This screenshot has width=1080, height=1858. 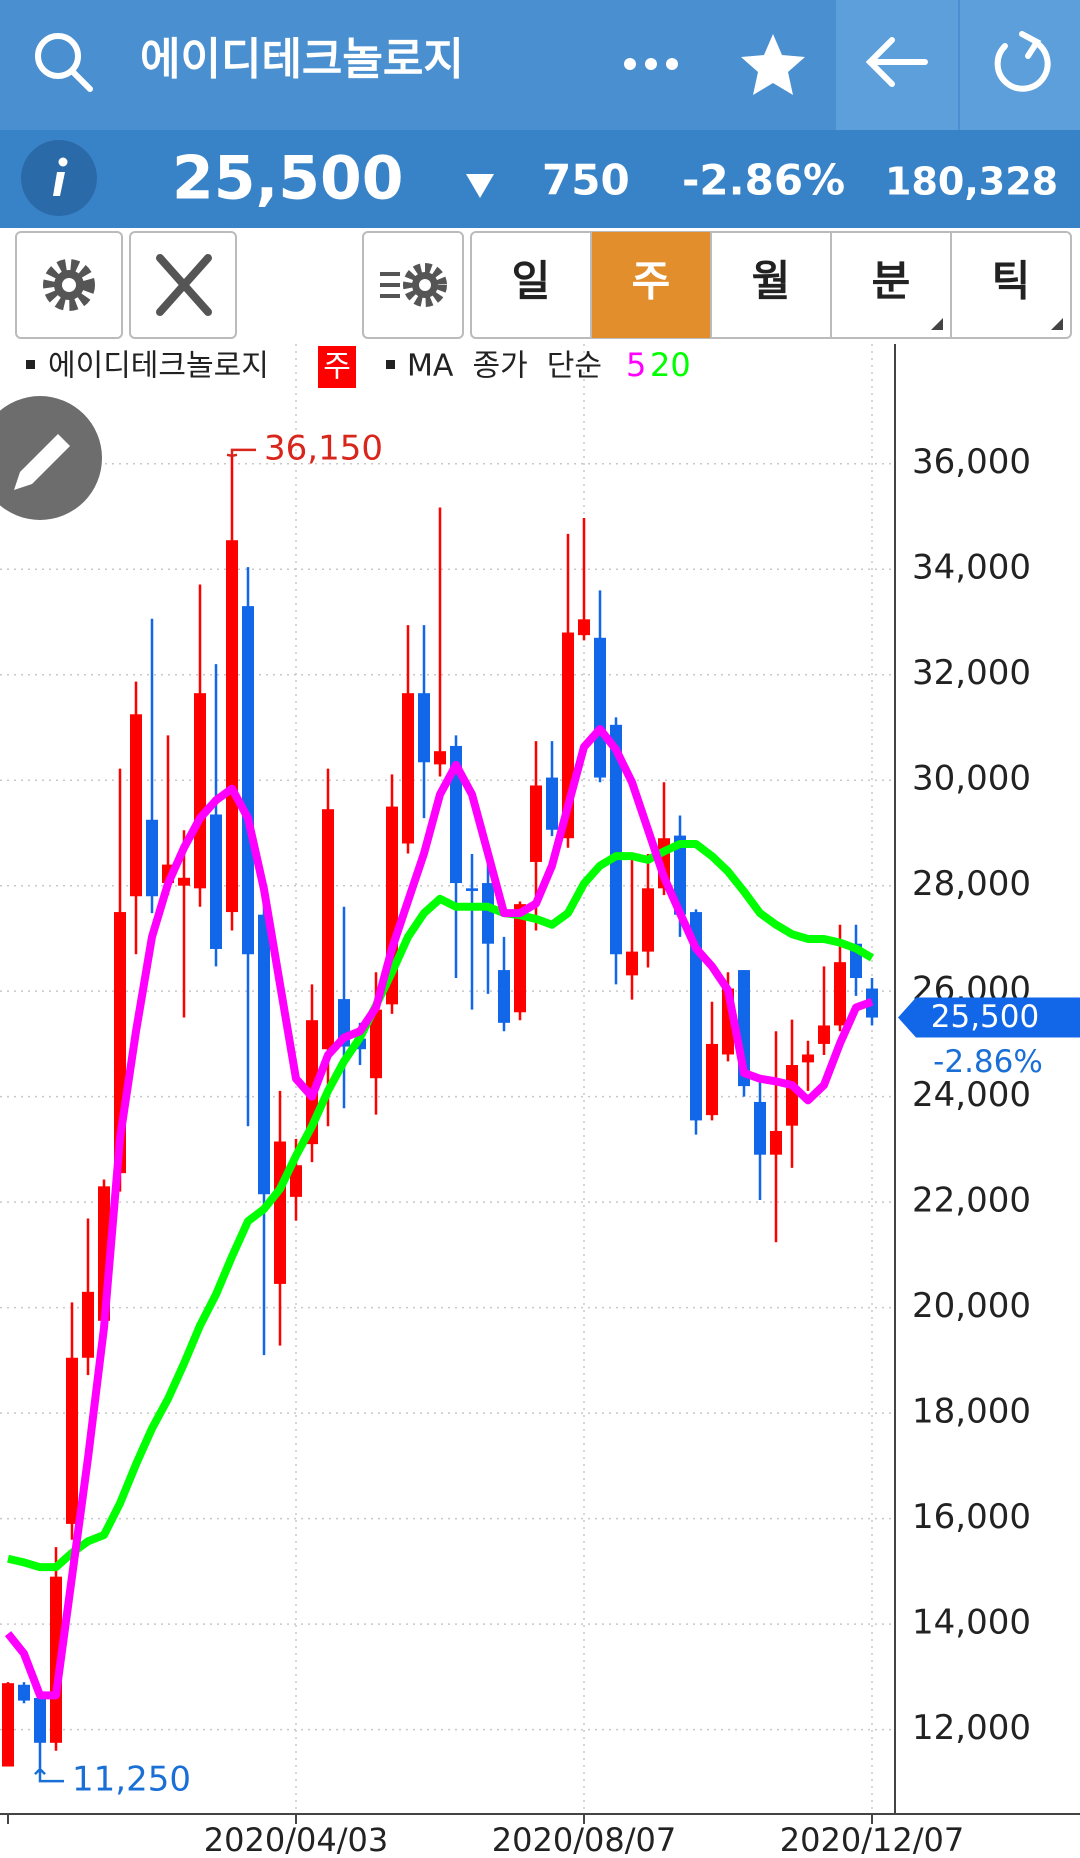 I want to click on legend-ma5: 5, so click(x=636, y=365).